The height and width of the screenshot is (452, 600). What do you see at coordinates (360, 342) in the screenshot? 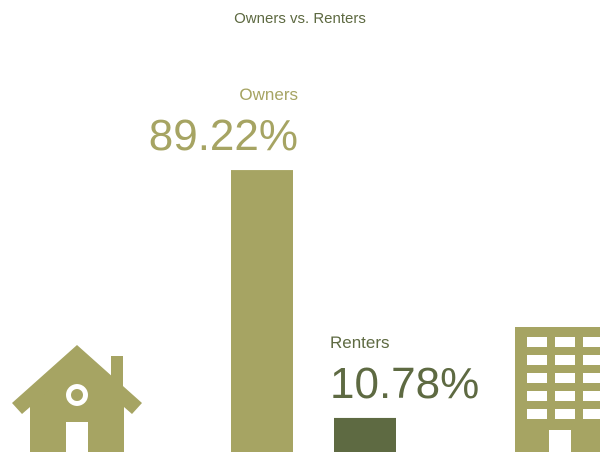
I see `category-label: Renters` at bounding box center [360, 342].